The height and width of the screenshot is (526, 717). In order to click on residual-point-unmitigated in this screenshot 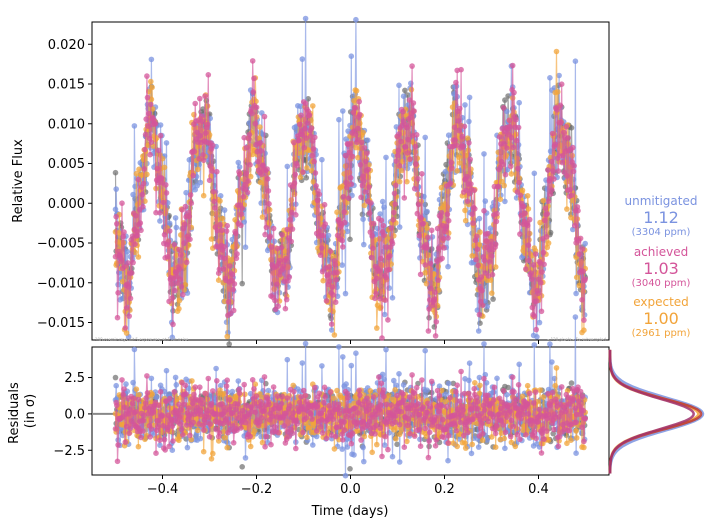, I will do `click(478, 447)`.